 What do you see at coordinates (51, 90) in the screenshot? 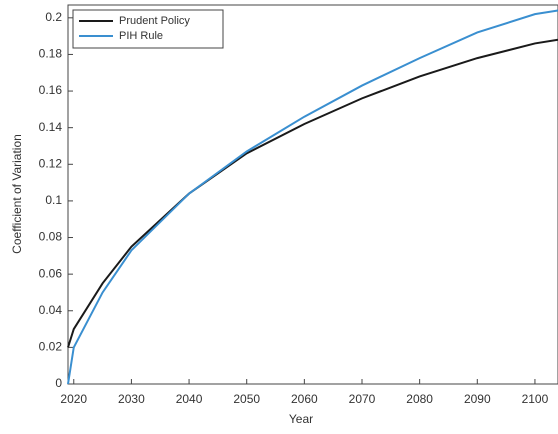
I see `y-tick-label: 0.16` at bounding box center [51, 90].